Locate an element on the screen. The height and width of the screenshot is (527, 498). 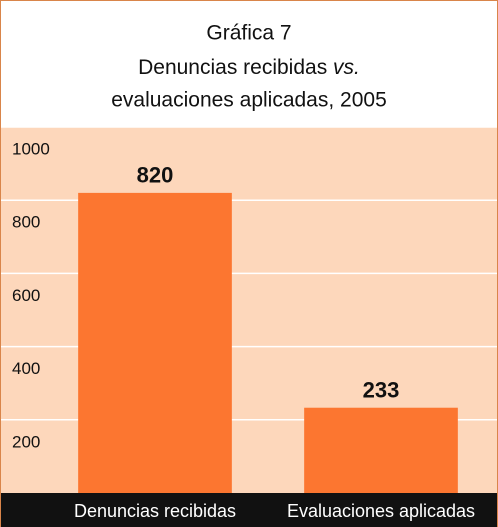
x-axis-band is located at coordinates (249, 510).